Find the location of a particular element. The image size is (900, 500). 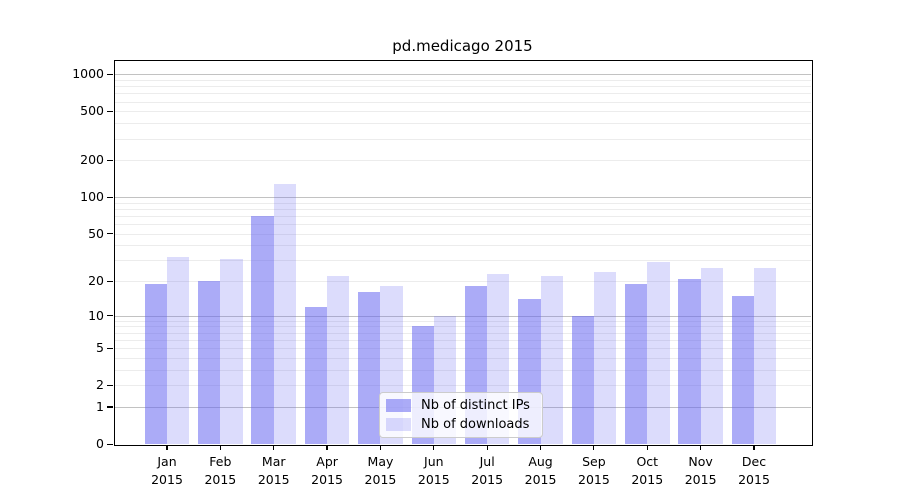

x-tick-label: Mar 2015 is located at coordinates (274, 471).